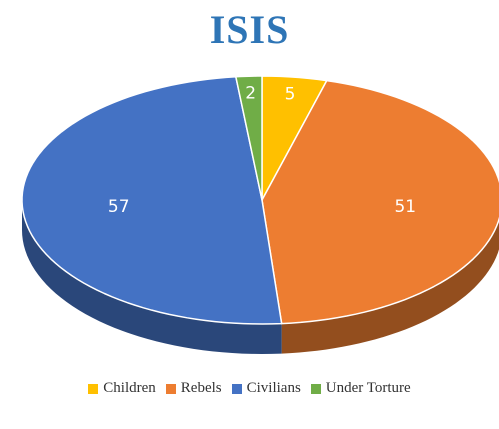  Describe the element at coordinates (390, 286) in the screenshot. I see `pie-side-rebels` at that location.